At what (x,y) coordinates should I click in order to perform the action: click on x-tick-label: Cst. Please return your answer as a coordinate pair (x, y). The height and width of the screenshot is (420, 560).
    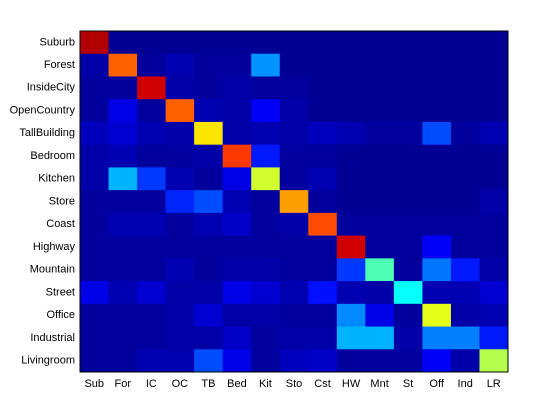
    Looking at the image, I should click on (322, 384).